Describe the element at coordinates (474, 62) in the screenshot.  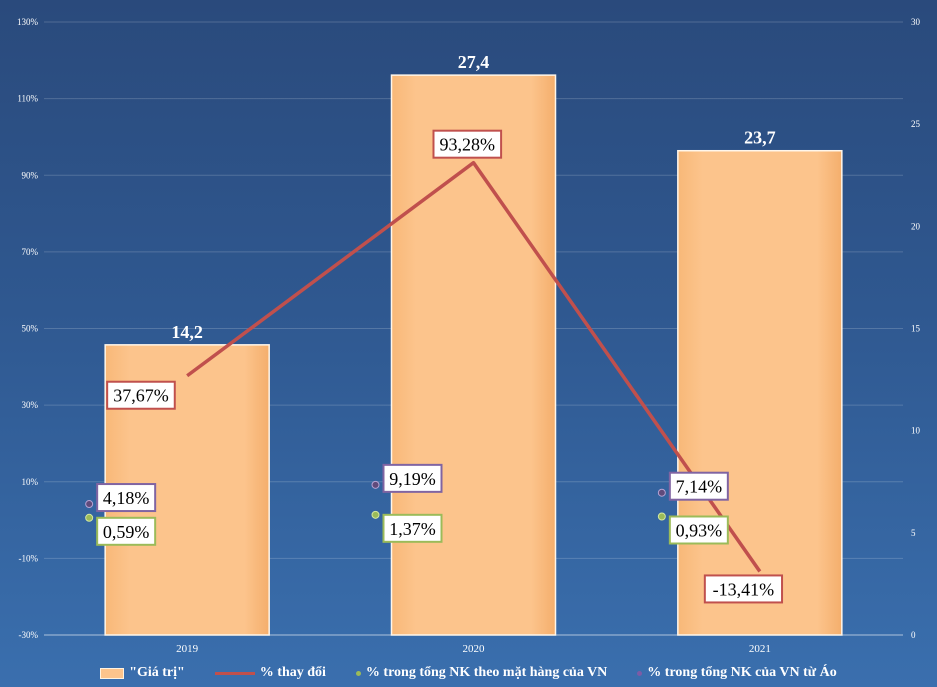
I see `bar-value-label: 27,4` at that location.